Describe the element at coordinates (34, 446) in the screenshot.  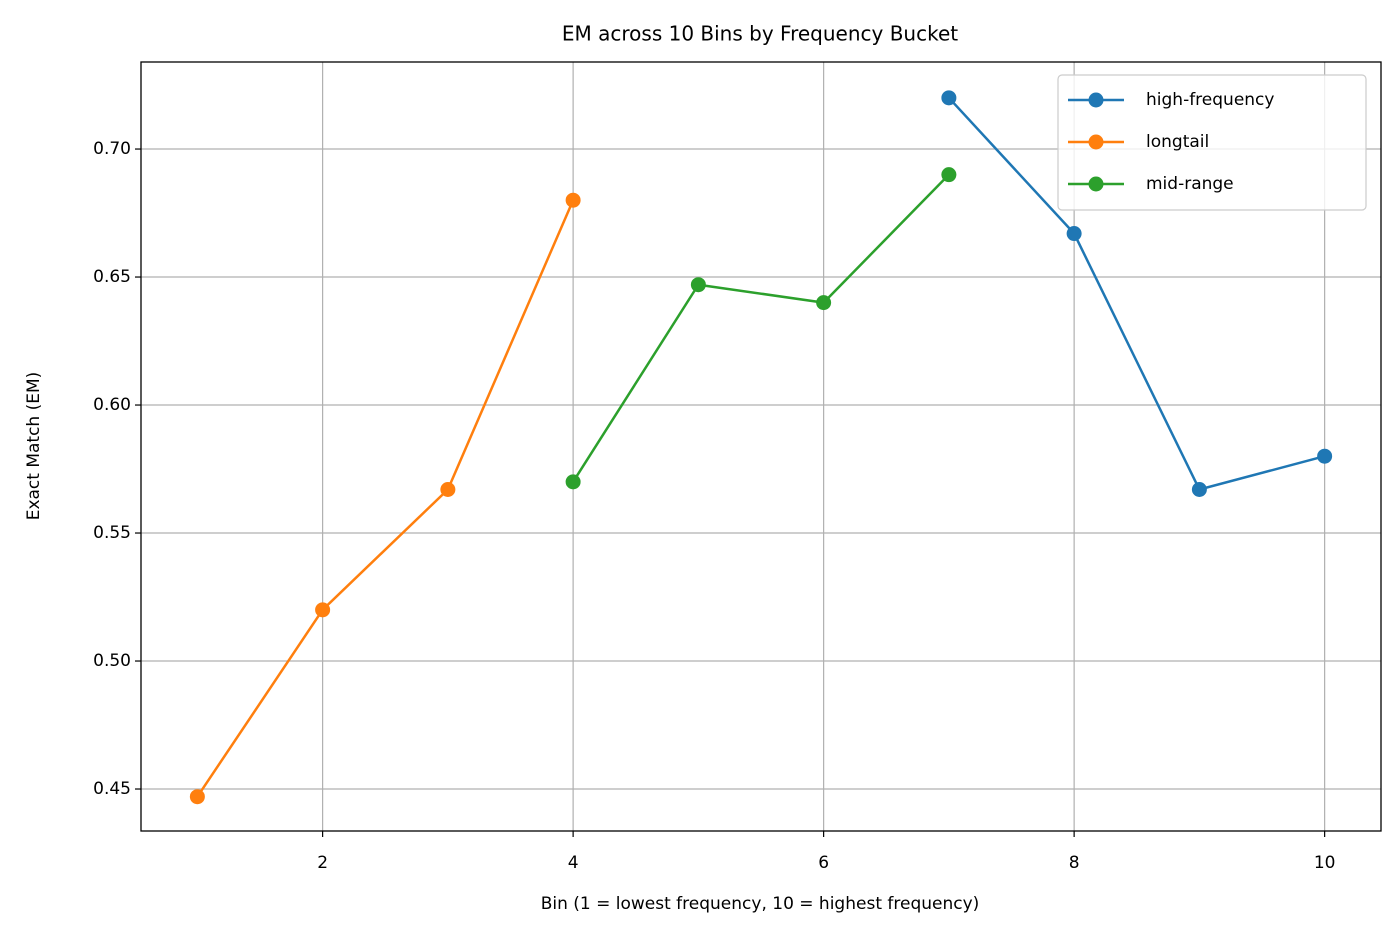
I see `y-axis-label: Exact Match (EM)` at that location.